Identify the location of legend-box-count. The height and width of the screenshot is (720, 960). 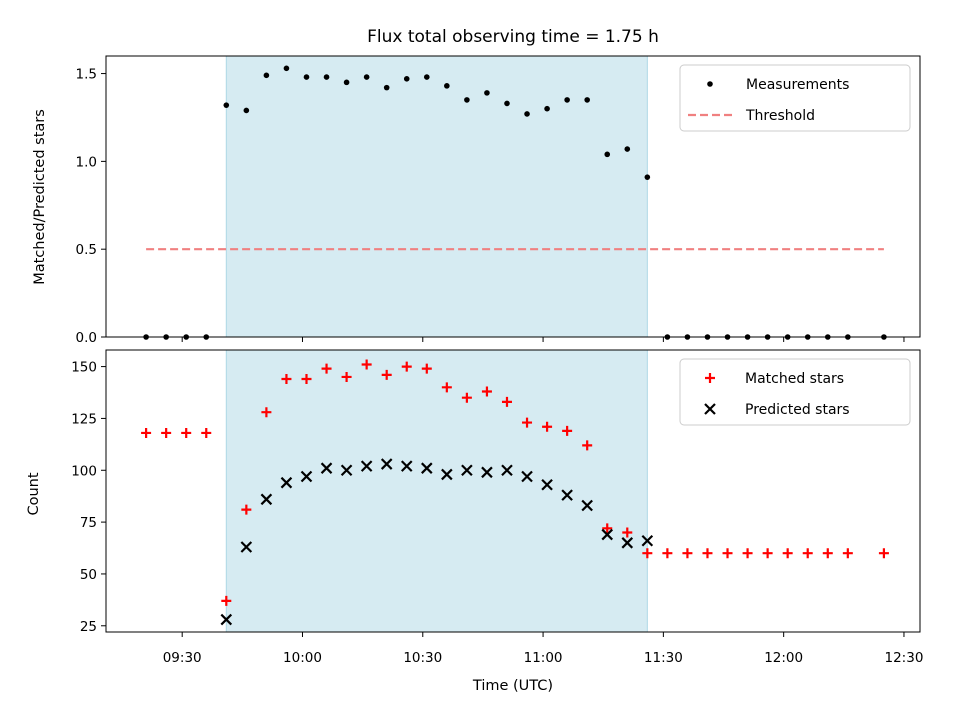
(795, 392).